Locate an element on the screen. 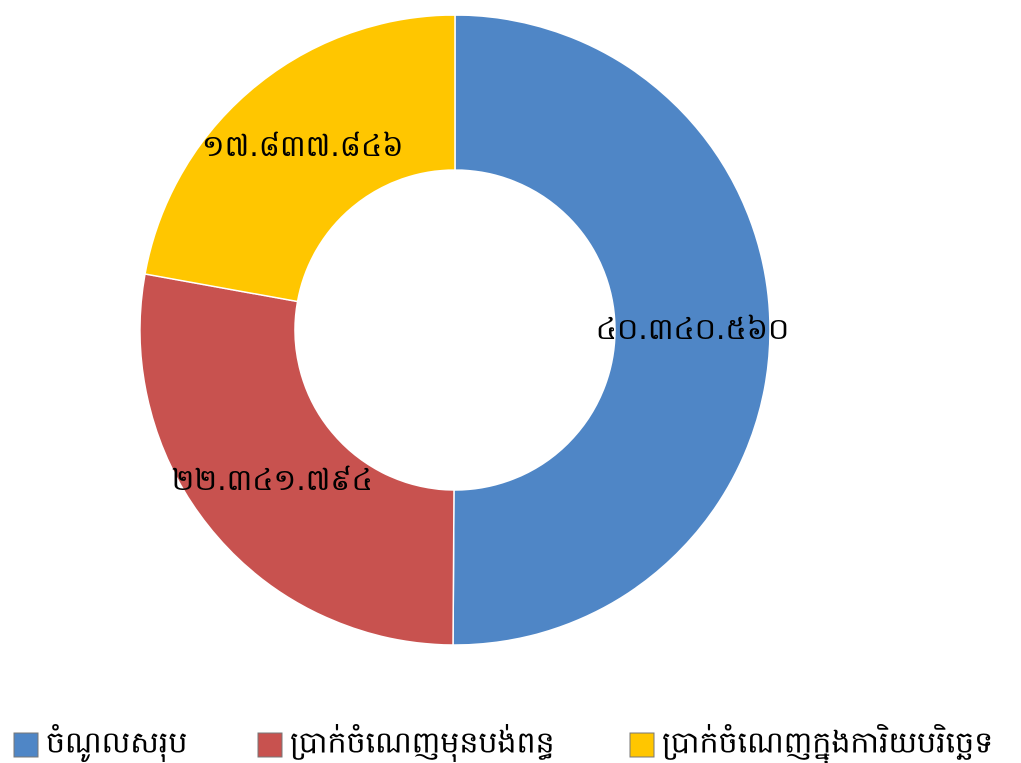 This screenshot has height=763, width=1021. legend-label: ចំណូលសរុប is located at coordinates (116, 743).